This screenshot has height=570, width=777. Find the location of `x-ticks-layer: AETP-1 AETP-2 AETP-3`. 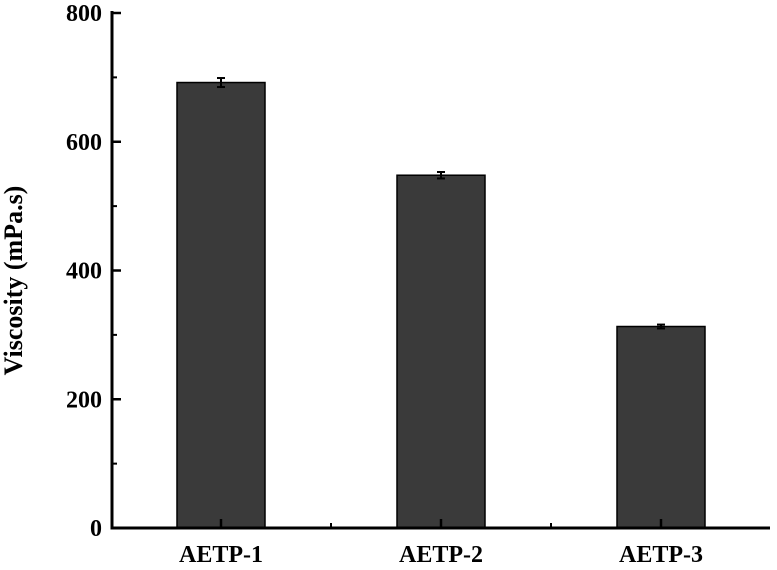

x-ticks-layer: AETP-1 AETP-2 AETP-3 is located at coordinates (441, 543).